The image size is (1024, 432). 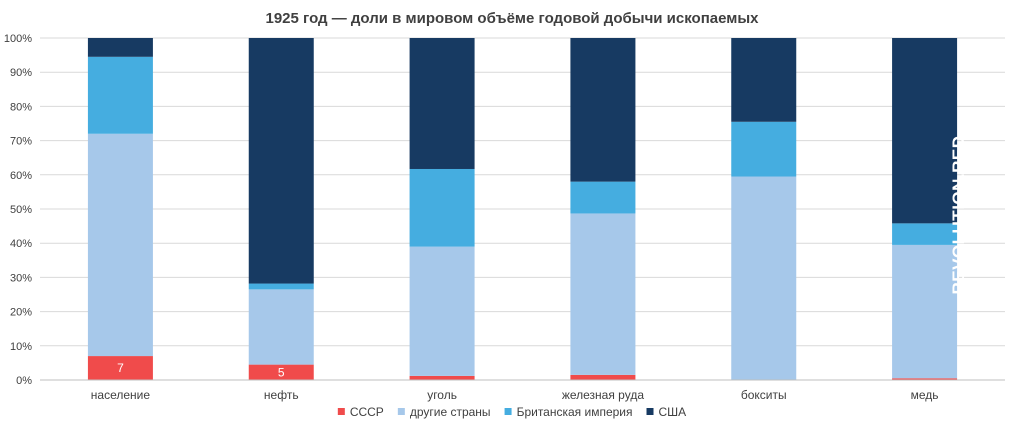 I want to click on y-tick-label: 90%, so click(x=21, y=73).